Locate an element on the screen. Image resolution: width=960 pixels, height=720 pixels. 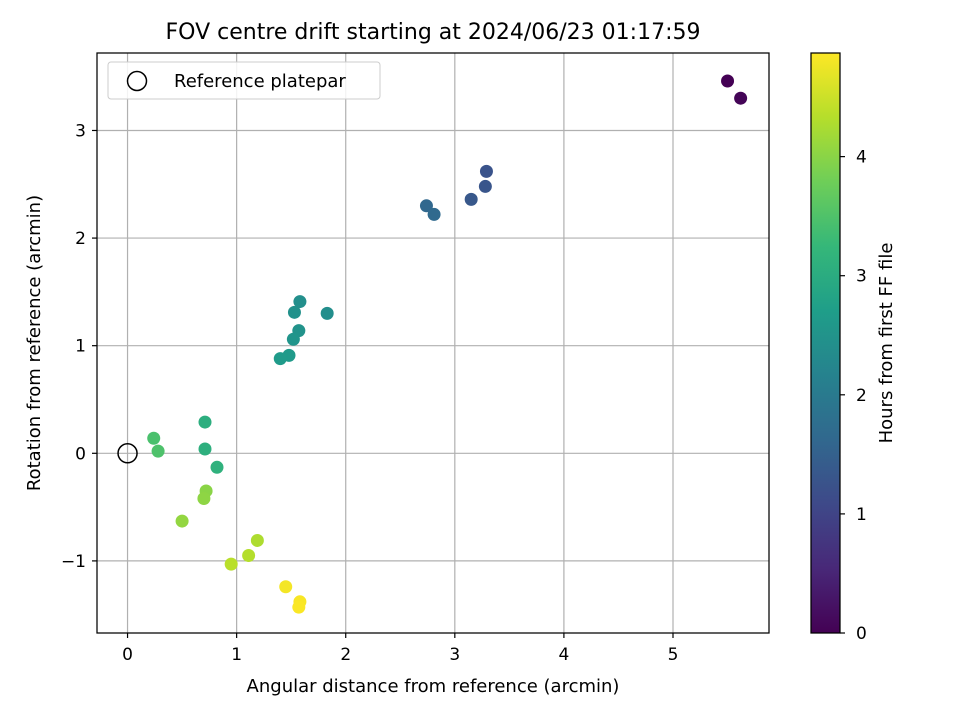
y-tick-label: −1 is located at coordinates (73, 562).